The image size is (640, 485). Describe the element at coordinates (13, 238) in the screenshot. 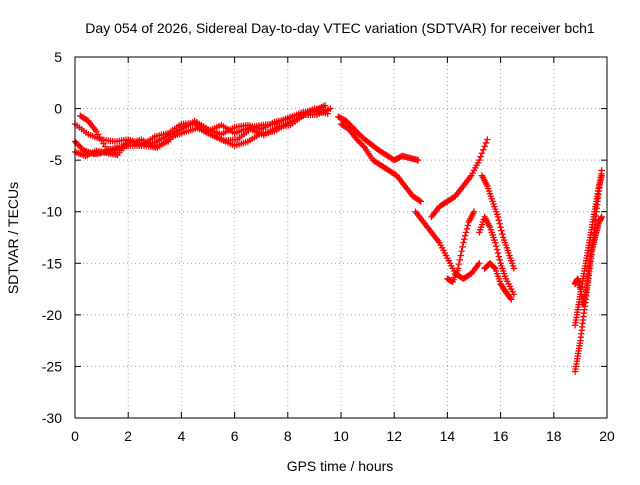

I see `y-axis-label: SDTVAR / TECUs` at that location.